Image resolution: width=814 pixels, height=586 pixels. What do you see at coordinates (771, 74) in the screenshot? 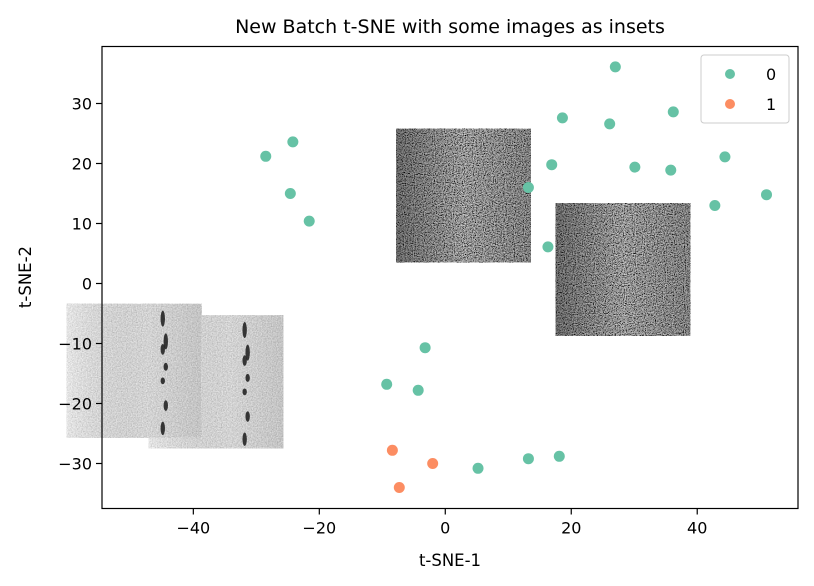
I see `legend-label-0: 0` at bounding box center [771, 74].